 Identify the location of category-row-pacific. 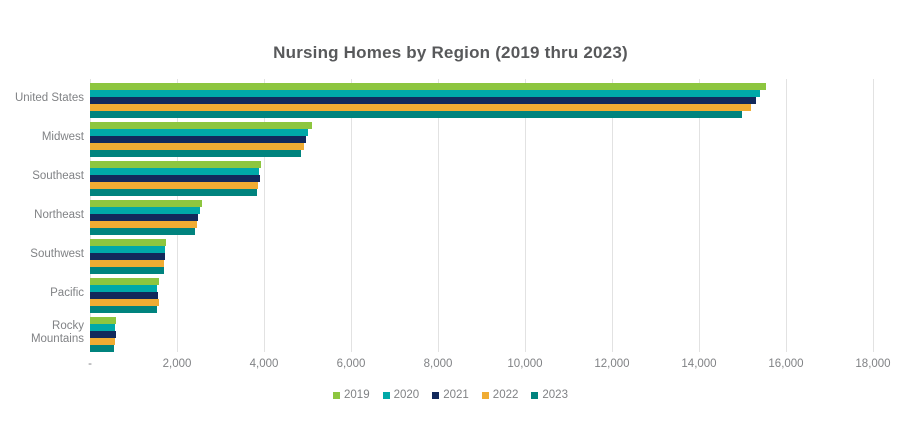
(481, 293).